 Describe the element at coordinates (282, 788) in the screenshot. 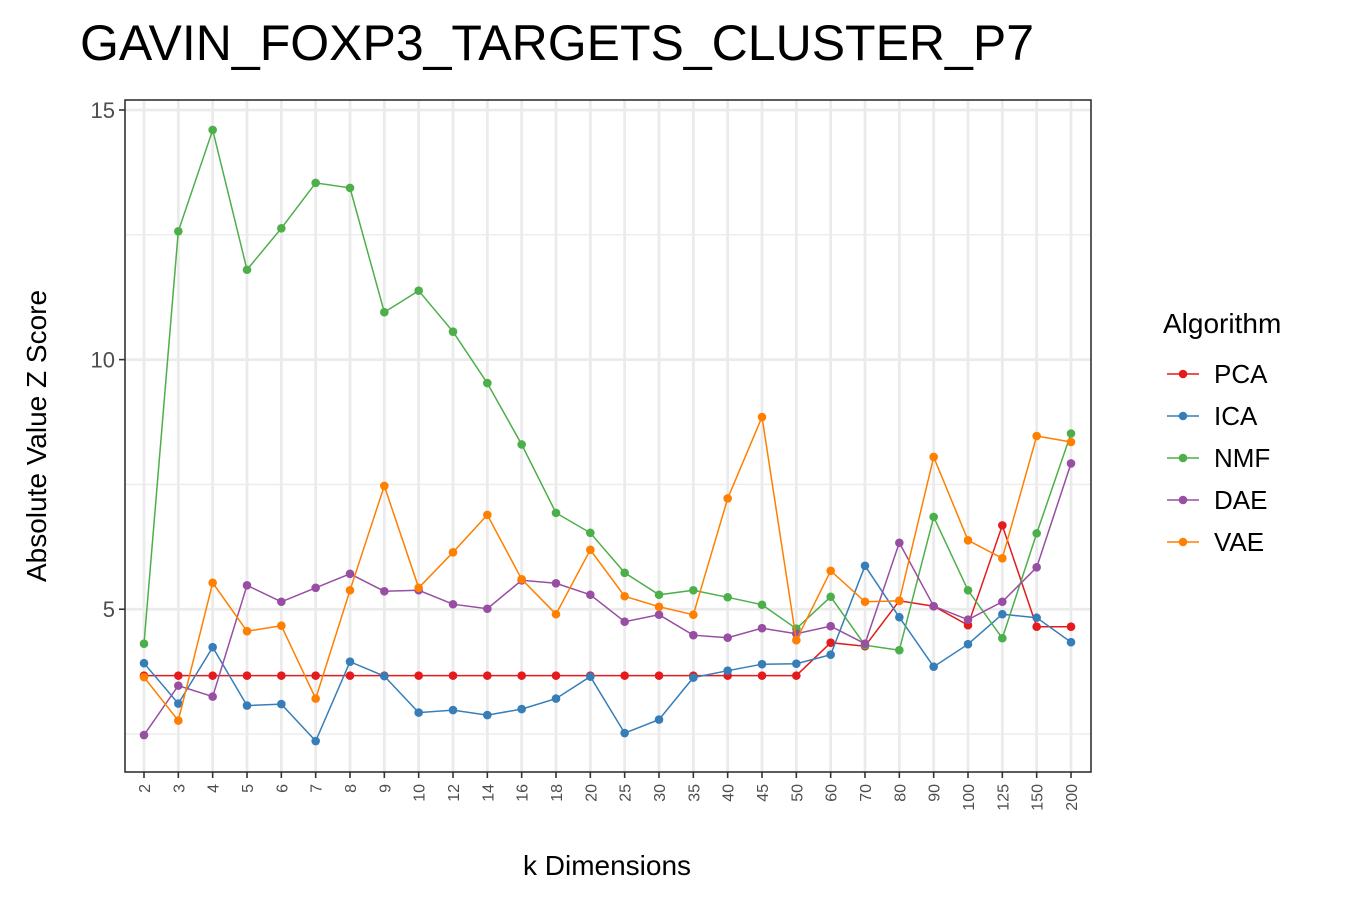

I see `x-tick-label: 6` at that location.